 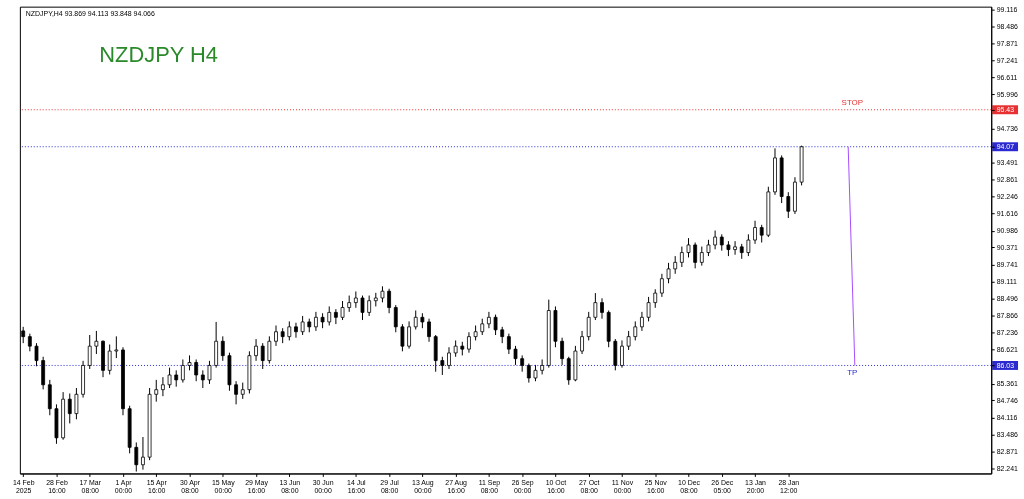 I want to click on ref-line-label: TP, so click(x=852, y=373).